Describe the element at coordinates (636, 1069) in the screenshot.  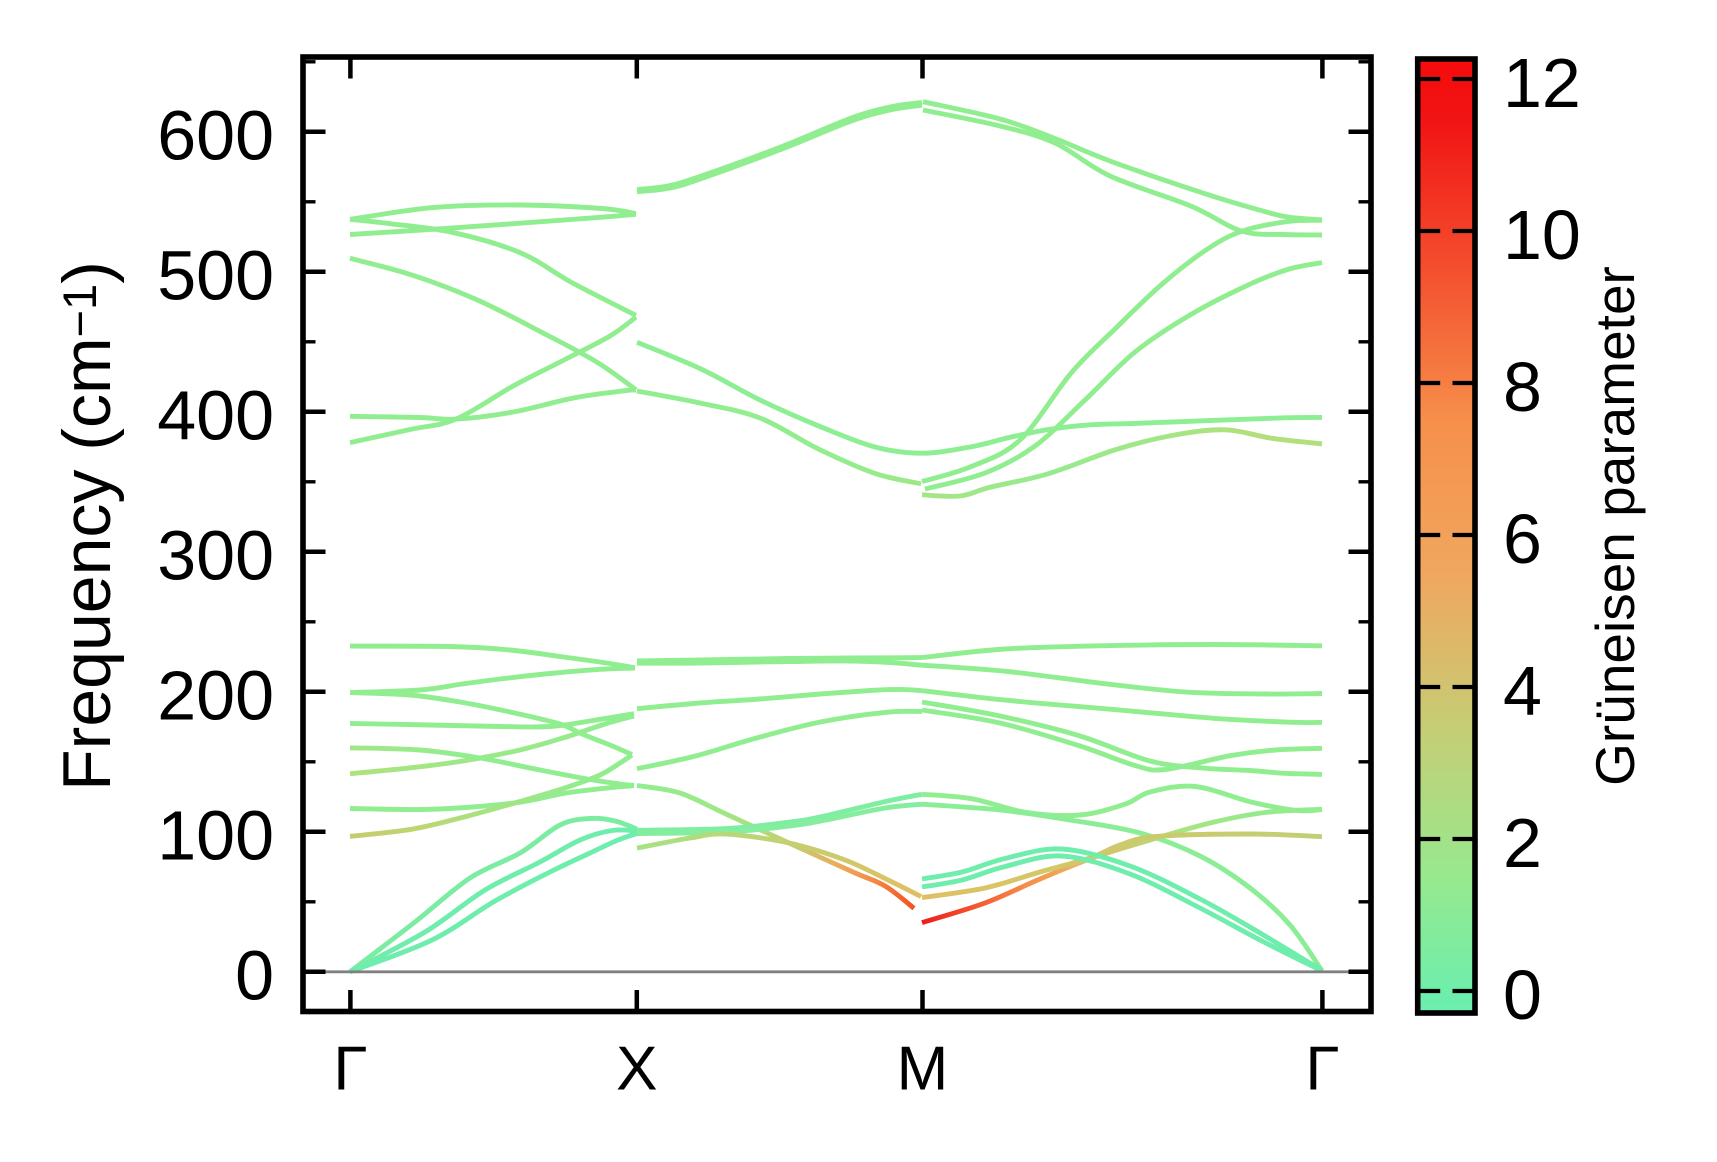
I see `svg-text: X` at that location.